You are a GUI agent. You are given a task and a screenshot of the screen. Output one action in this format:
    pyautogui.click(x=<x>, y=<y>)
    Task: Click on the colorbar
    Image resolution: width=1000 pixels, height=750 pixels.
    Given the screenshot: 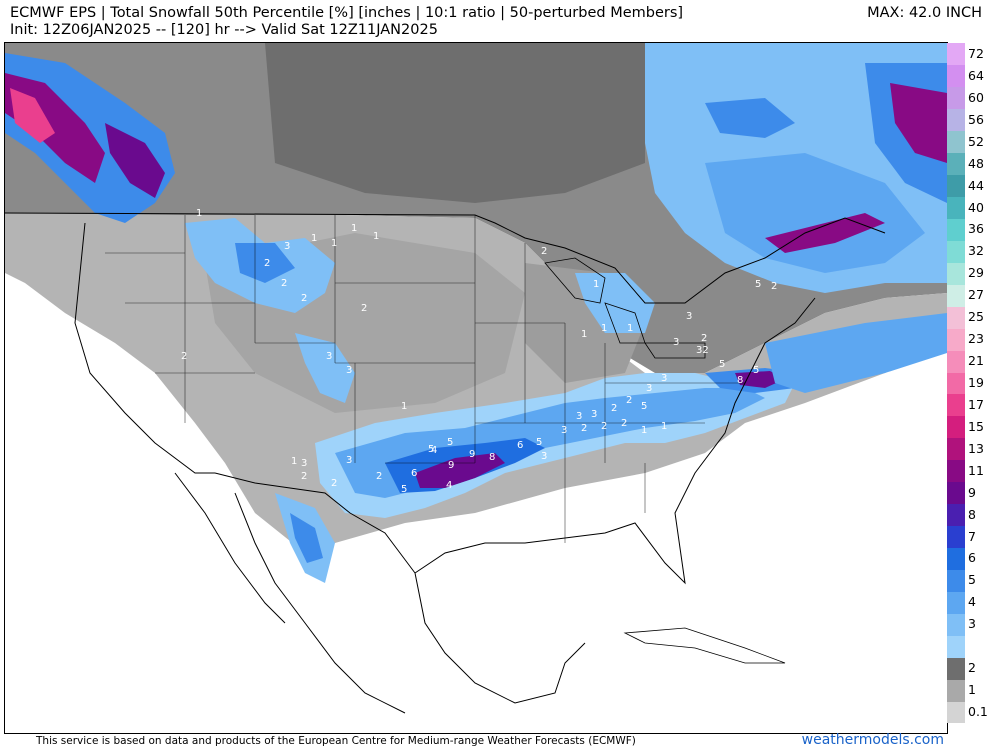 What is the action you would take?
    pyautogui.click(x=956, y=383)
    